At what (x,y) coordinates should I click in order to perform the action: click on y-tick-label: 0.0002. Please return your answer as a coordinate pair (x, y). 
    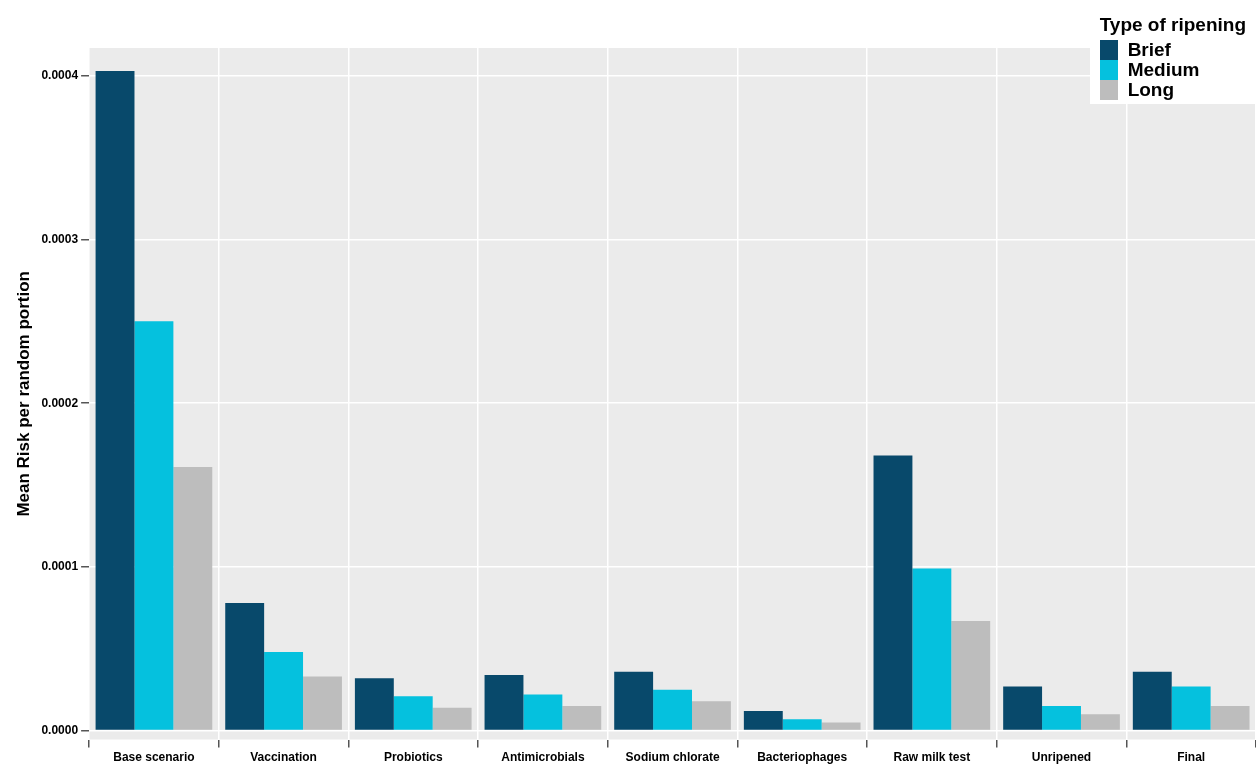
    Looking at the image, I should click on (60, 402).